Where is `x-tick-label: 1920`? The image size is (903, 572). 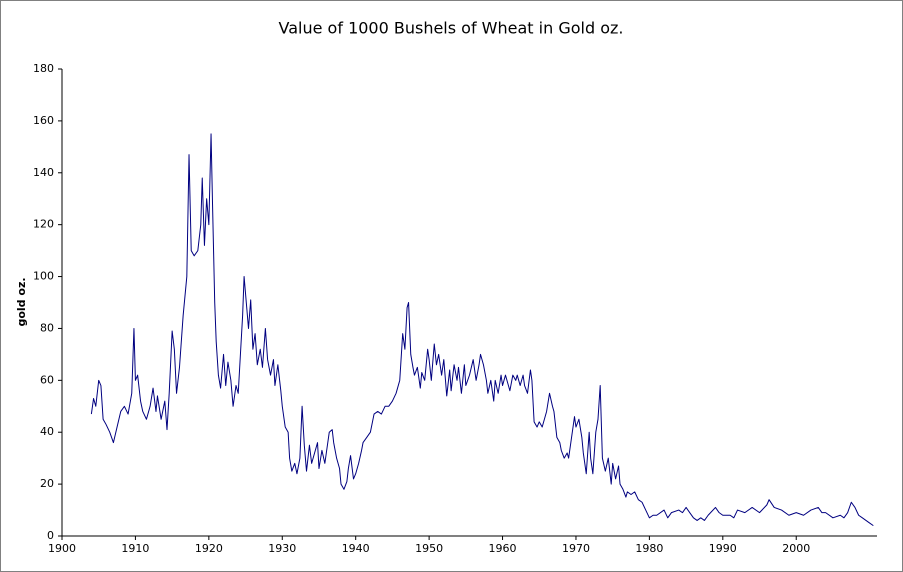
x-tick-label: 1920 is located at coordinates (209, 548).